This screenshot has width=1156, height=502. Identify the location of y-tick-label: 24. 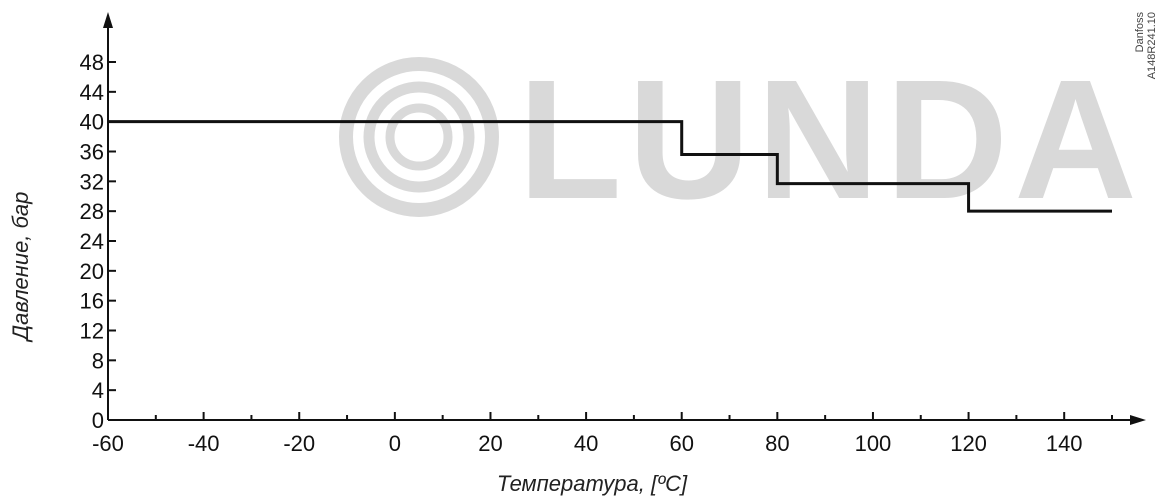
(92, 241).